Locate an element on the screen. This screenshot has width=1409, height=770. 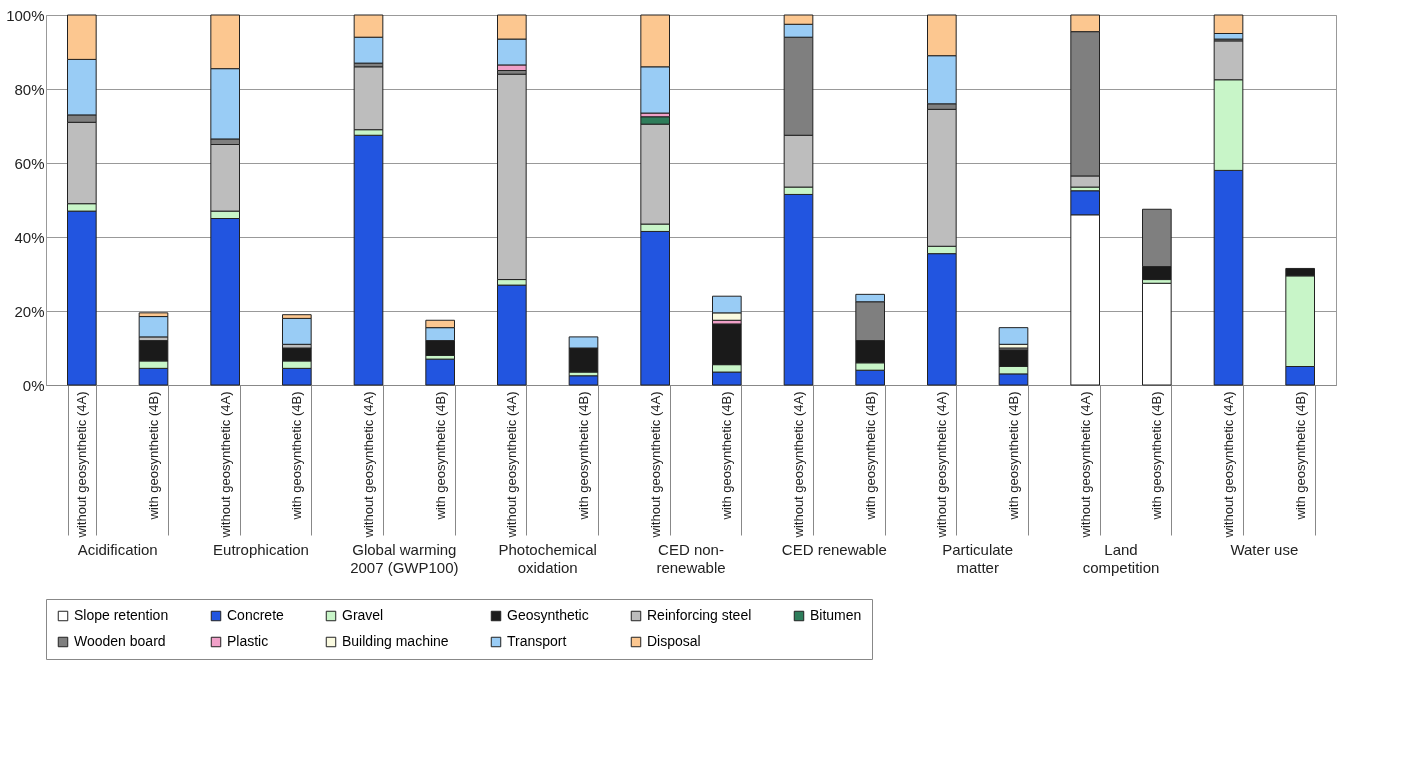
legend-label: Slope retention is located at coordinates (121, 615).